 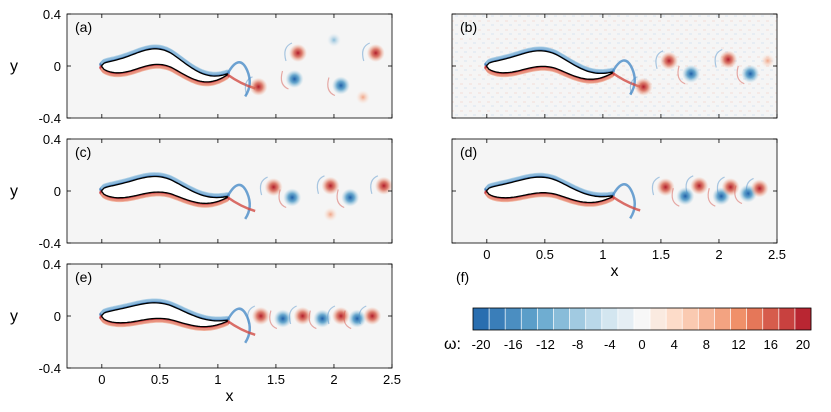 I want to click on vorticity-panel: (d) 0 0.5 1 1.5 2 2.5 x, so click(x=618, y=209).